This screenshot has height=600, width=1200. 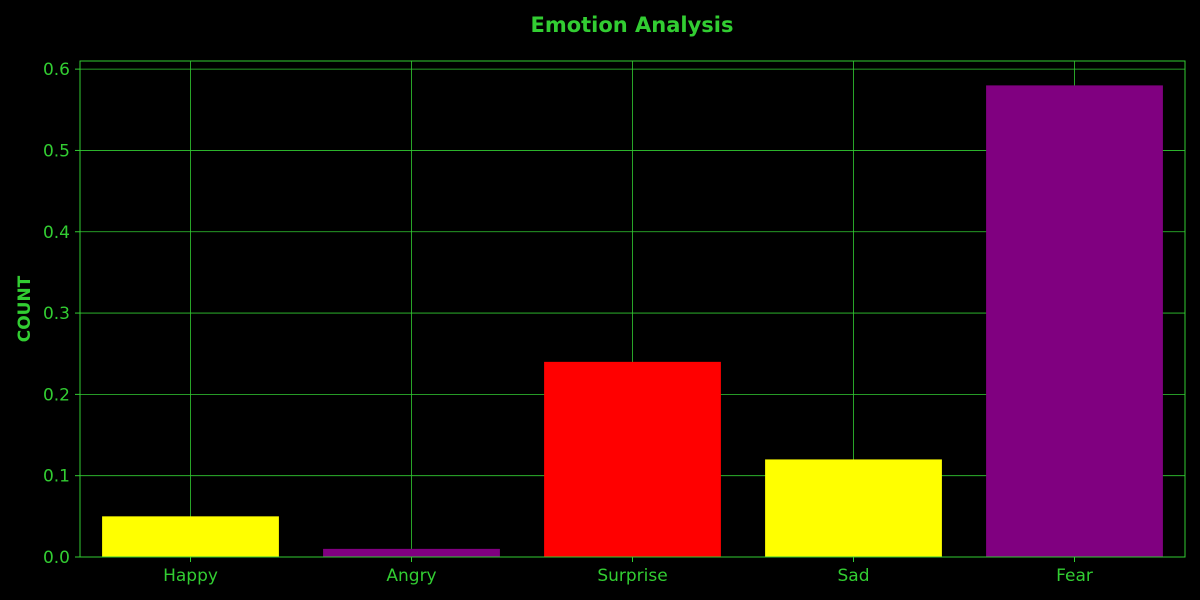 I want to click on x-tick-labels: Happy Angry Surprise Sad Fear, so click(x=628, y=571).